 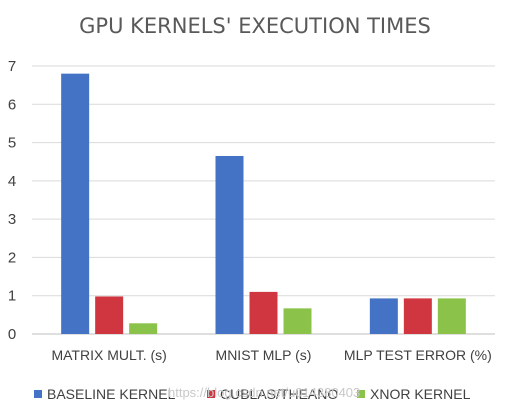 I want to click on y-tick-label: 5, so click(x=12, y=143).